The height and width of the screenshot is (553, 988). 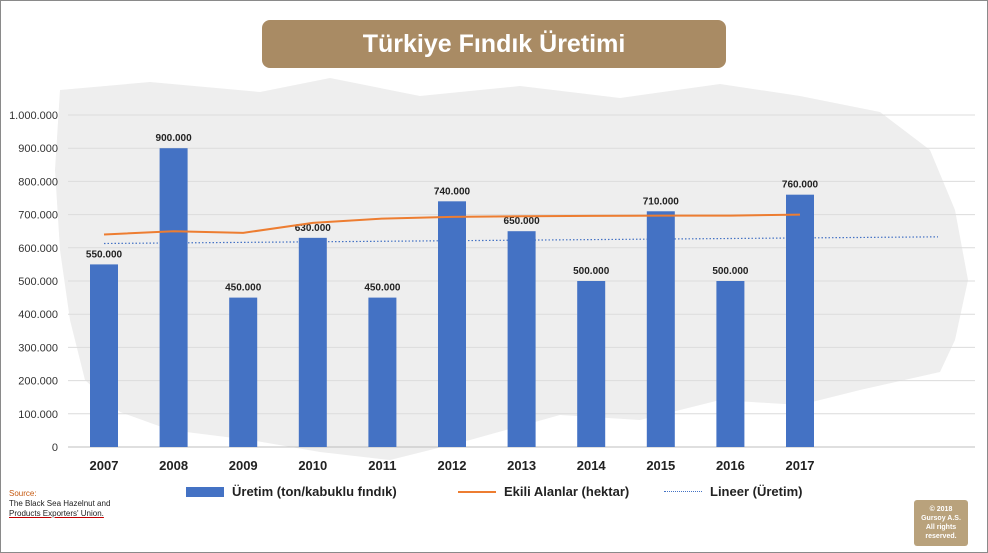 I want to click on legend-item-area: Ekili Alanlar (hektar), so click(x=543, y=491).